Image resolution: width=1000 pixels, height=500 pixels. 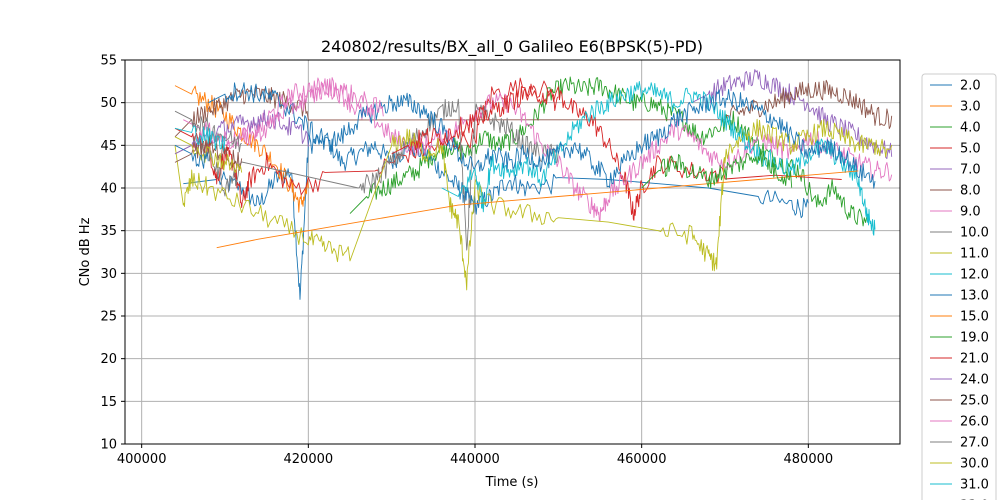 I want to click on legend-box, so click(x=959, y=286).